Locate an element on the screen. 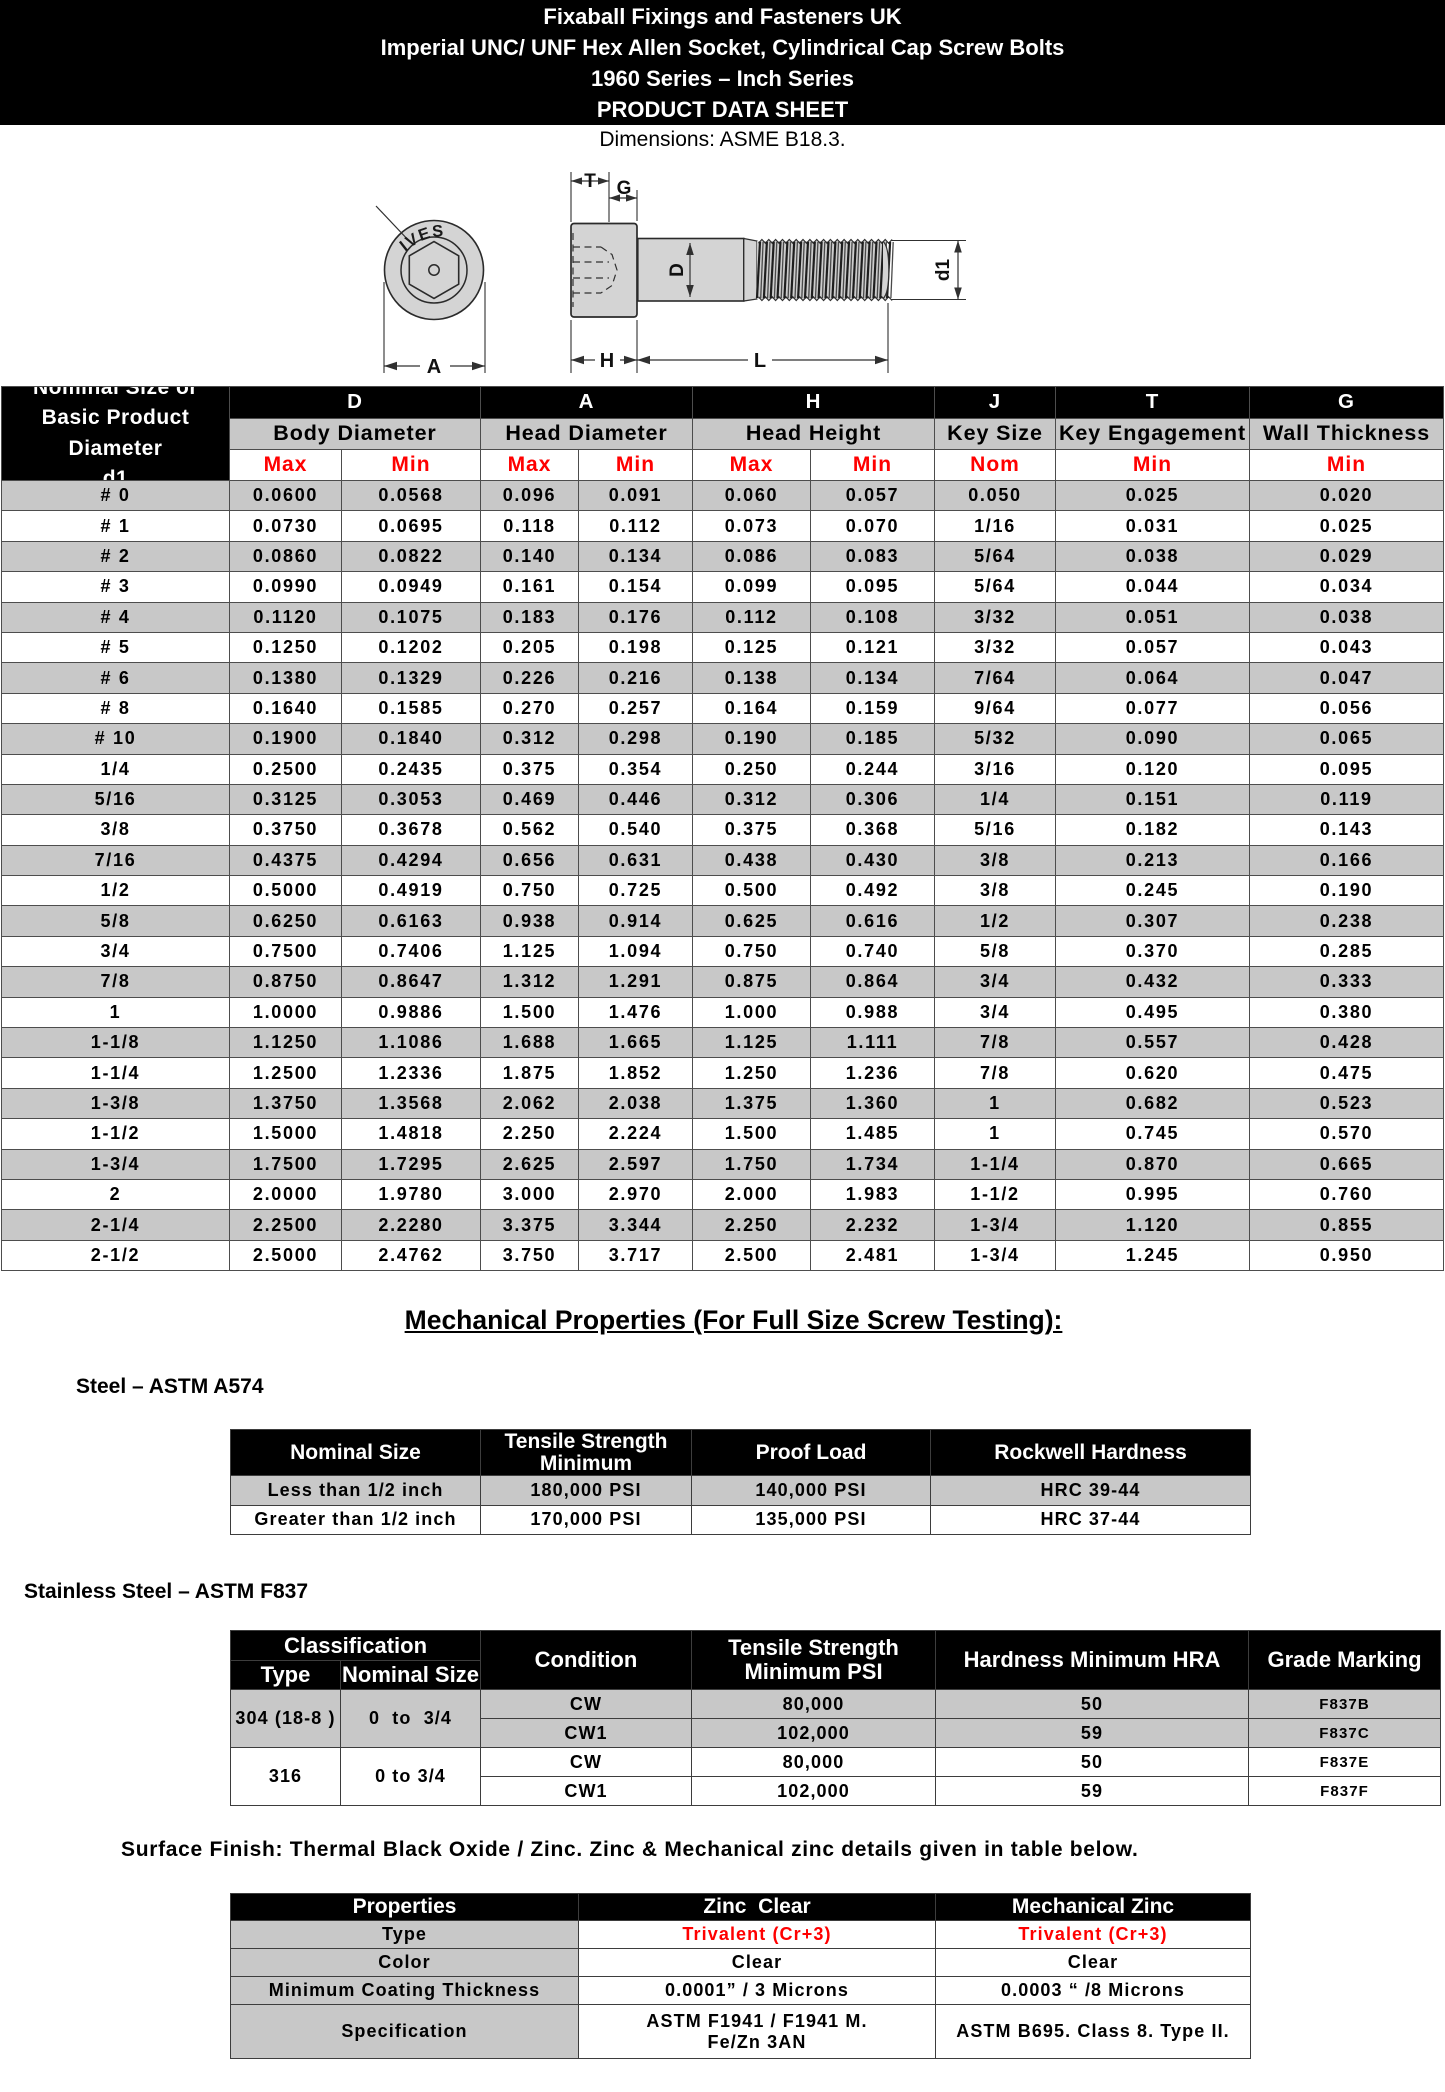  svg-text: L is located at coordinates (760, 361).